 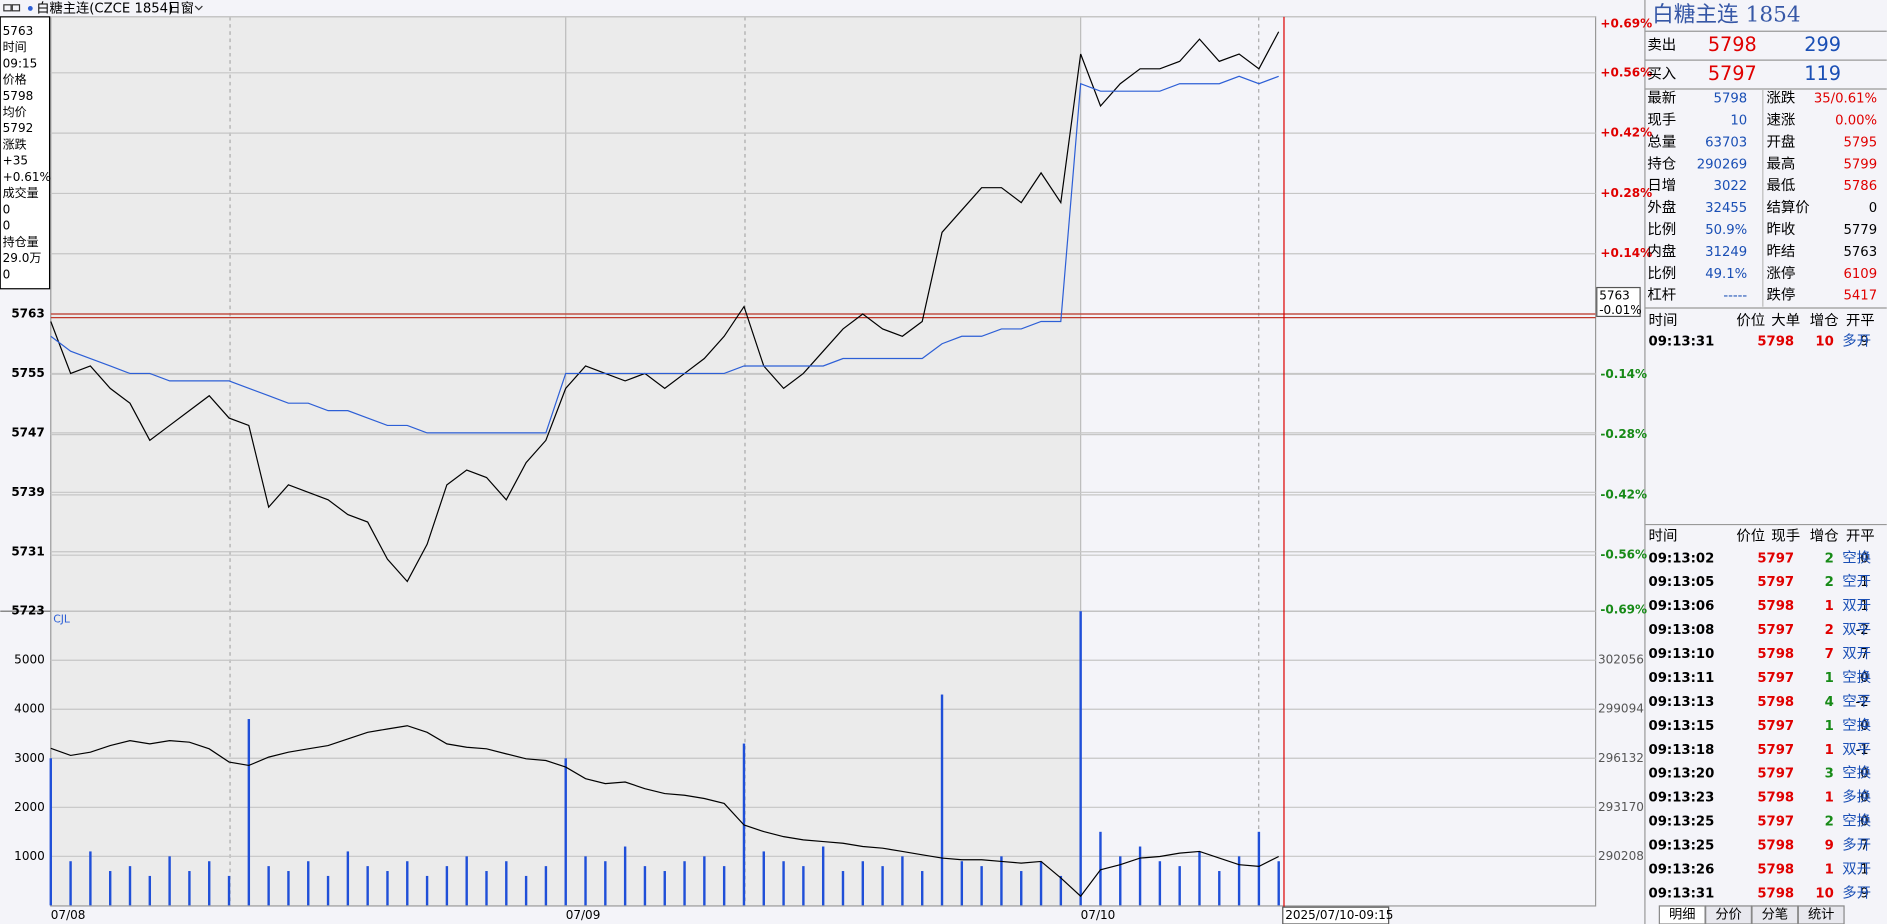 What do you see at coordinates (1787, 207) in the screenshot?
I see `stat-label: 结算价` at bounding box center [1787, 207].